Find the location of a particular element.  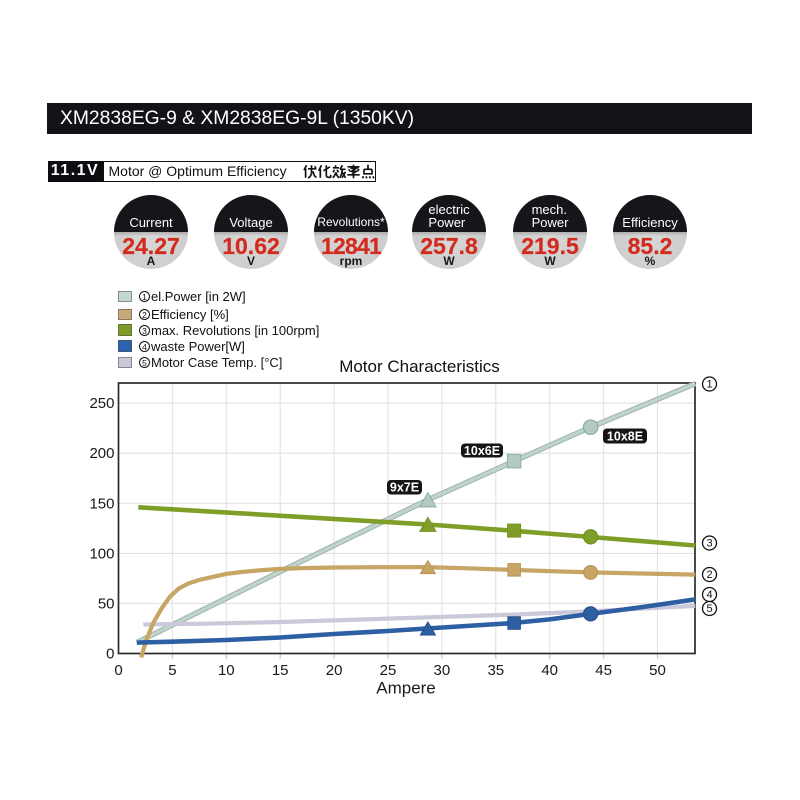

svg-text: 10x8E is located at coordinates (625, 436).